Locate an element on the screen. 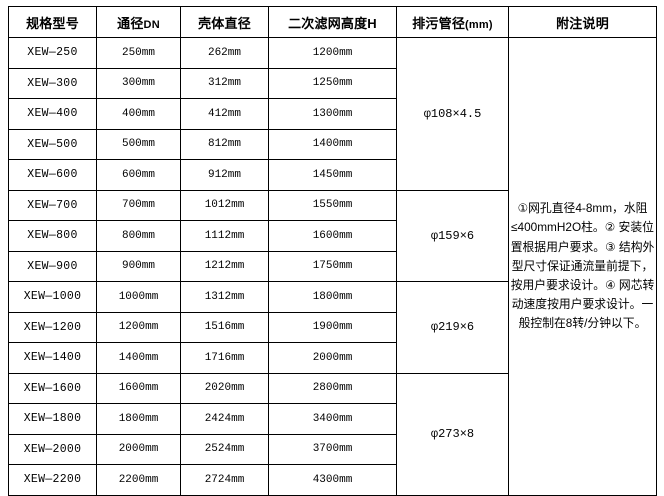  cell-screen-height: 4300mm is located at coordinates (332, 480).